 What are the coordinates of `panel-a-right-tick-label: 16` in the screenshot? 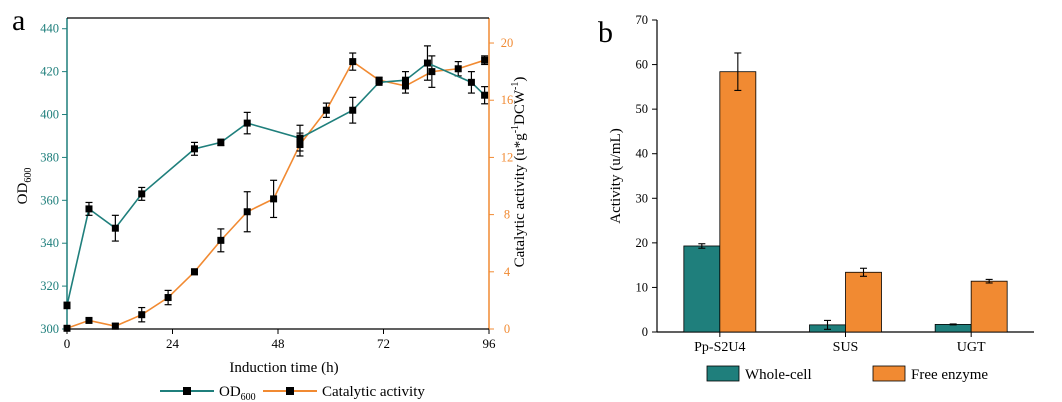 It's located at (507, 100).